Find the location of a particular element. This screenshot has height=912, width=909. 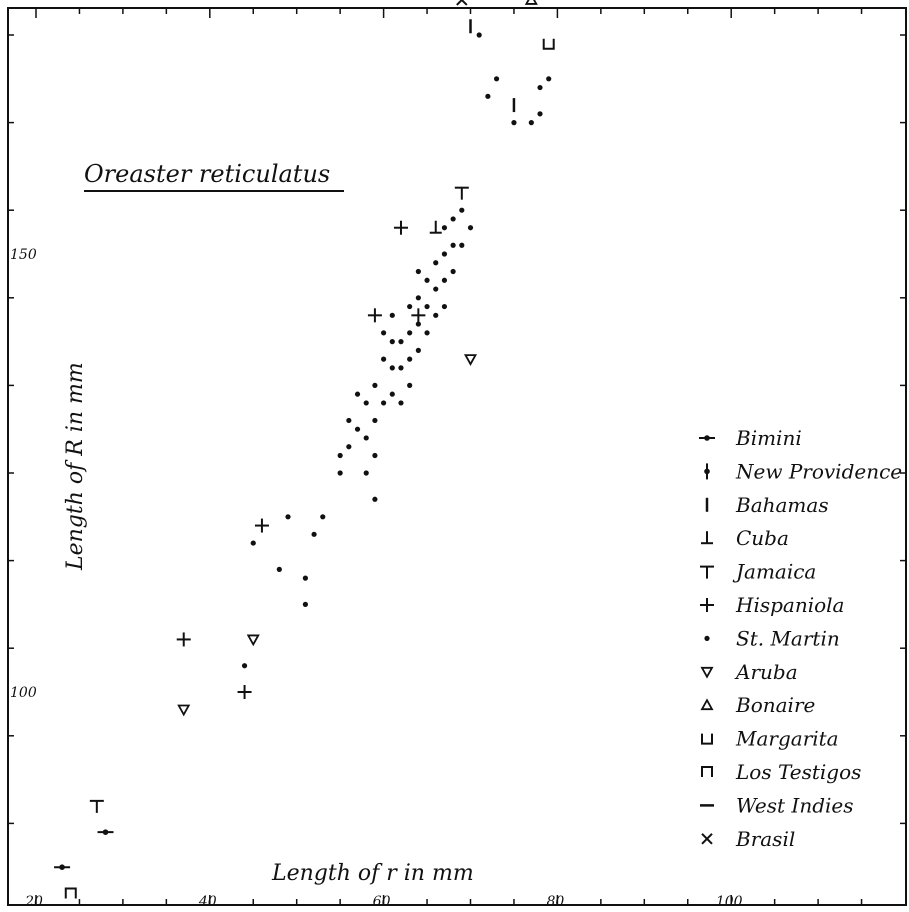

legend-marker-testigos is located at coordinates (707, 771).